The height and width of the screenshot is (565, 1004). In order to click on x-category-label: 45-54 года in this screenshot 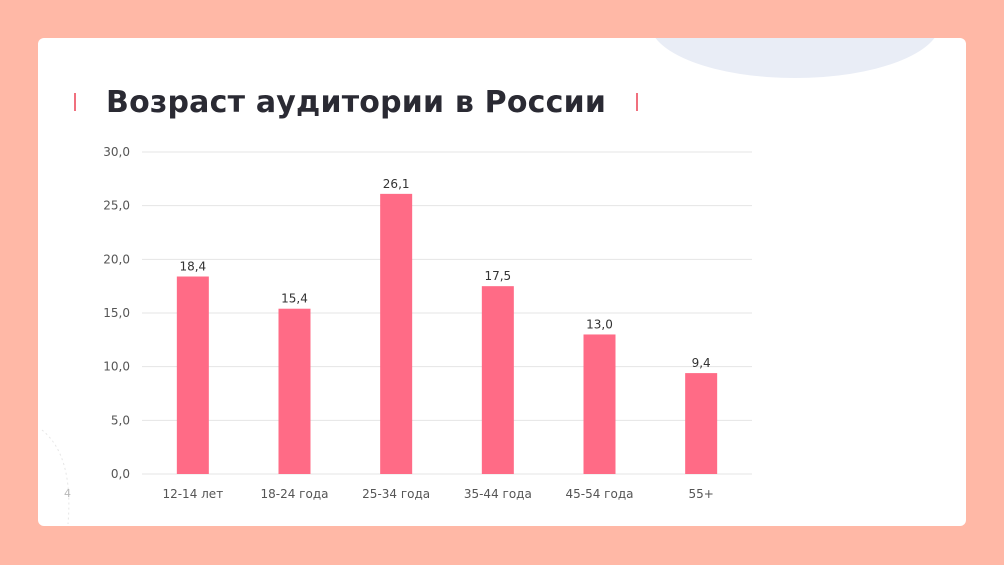, I will do `click(600, 494)`.